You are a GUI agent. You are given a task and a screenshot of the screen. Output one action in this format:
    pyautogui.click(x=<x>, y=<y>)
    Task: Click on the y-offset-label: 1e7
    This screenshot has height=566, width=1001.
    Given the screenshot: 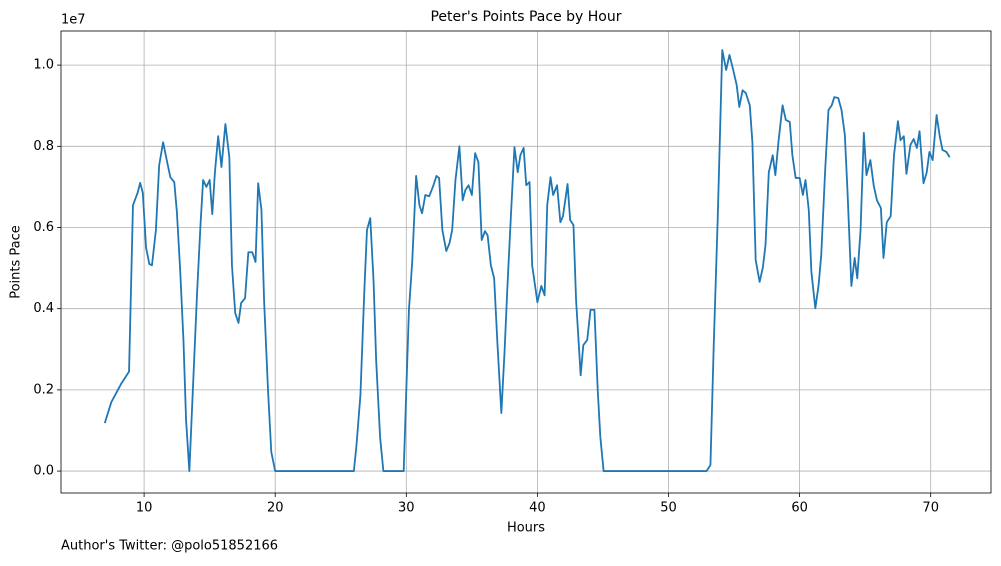 What is the action you would take?
    pyautogui.click(x=73, y=20)
    